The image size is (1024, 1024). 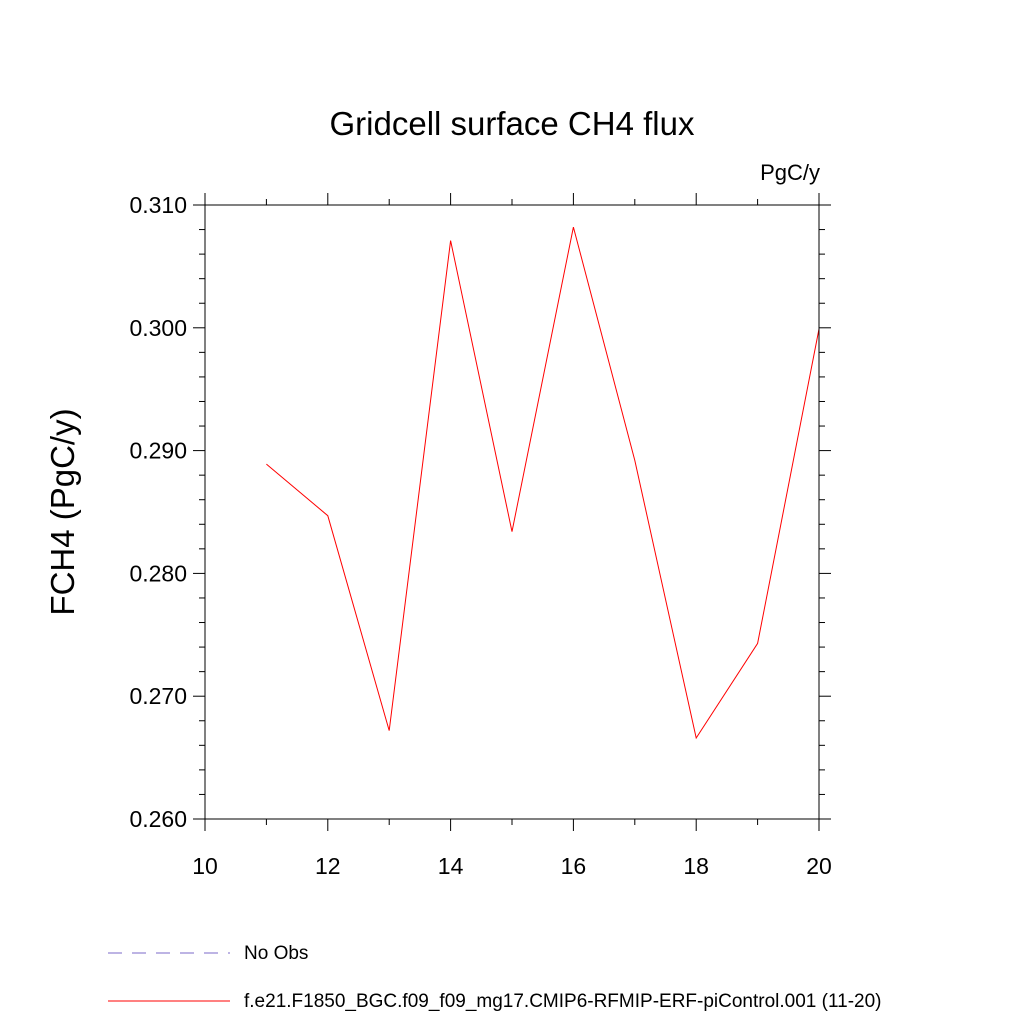 I want to click on chart-title: Gridcell surface CH4 flux, so click(x=512, y=123).